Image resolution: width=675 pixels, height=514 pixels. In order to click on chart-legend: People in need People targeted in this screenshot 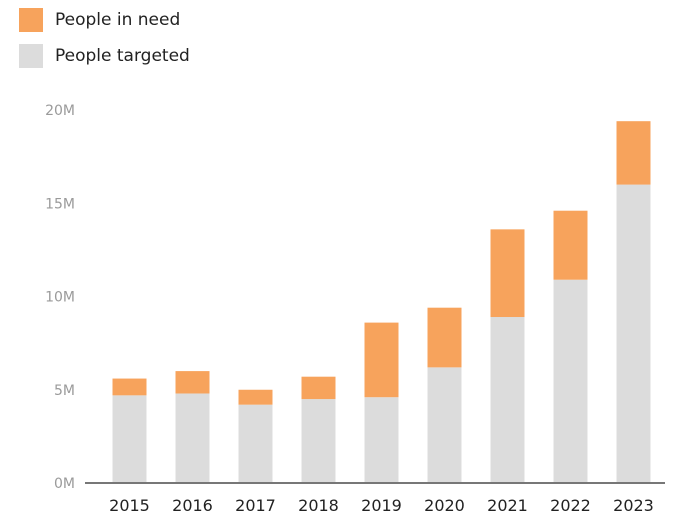, I will do `click(104, 44)`.